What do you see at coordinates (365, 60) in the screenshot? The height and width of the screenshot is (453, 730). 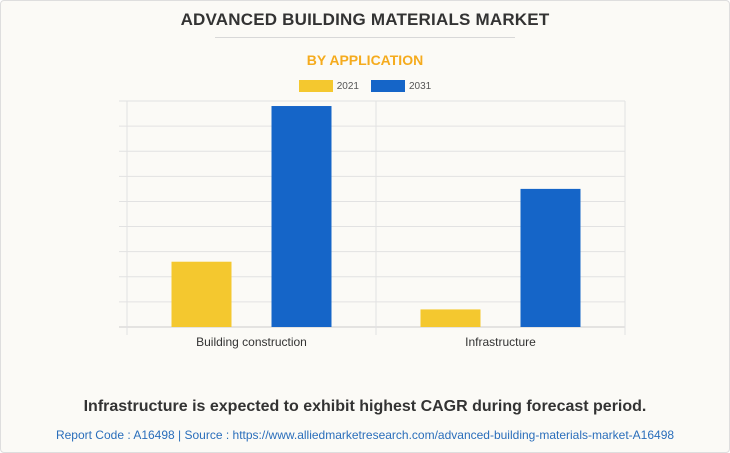 I see `chart-subtitle: BY APPLICATION` at bounding box center [365, 60].